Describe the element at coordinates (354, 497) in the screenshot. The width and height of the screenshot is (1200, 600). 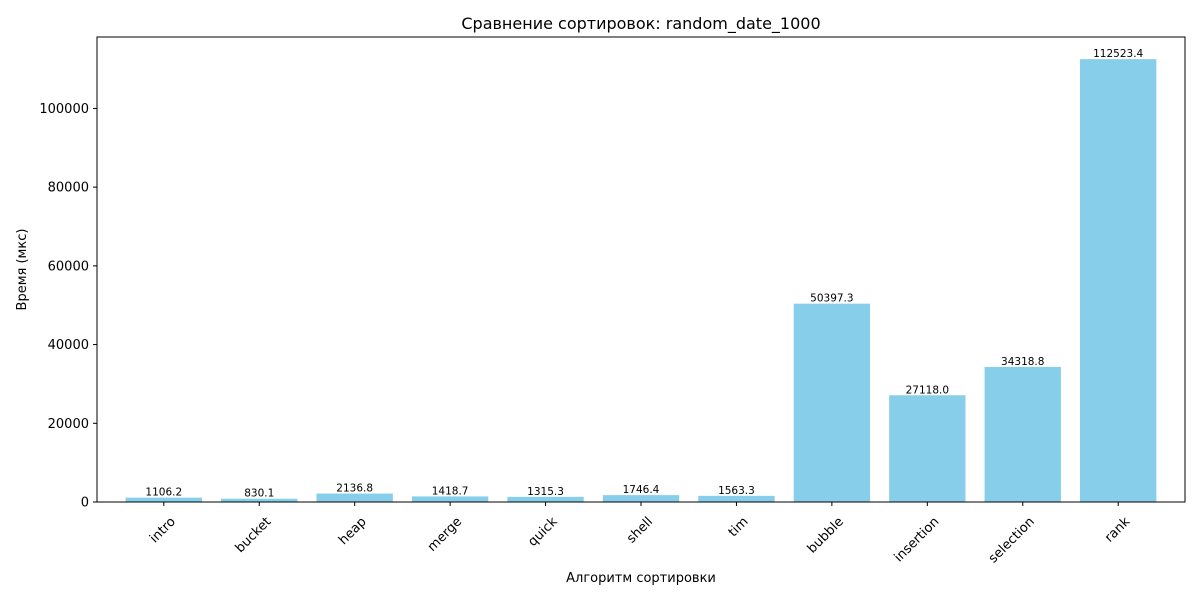
I see `bar-heap` at that location.